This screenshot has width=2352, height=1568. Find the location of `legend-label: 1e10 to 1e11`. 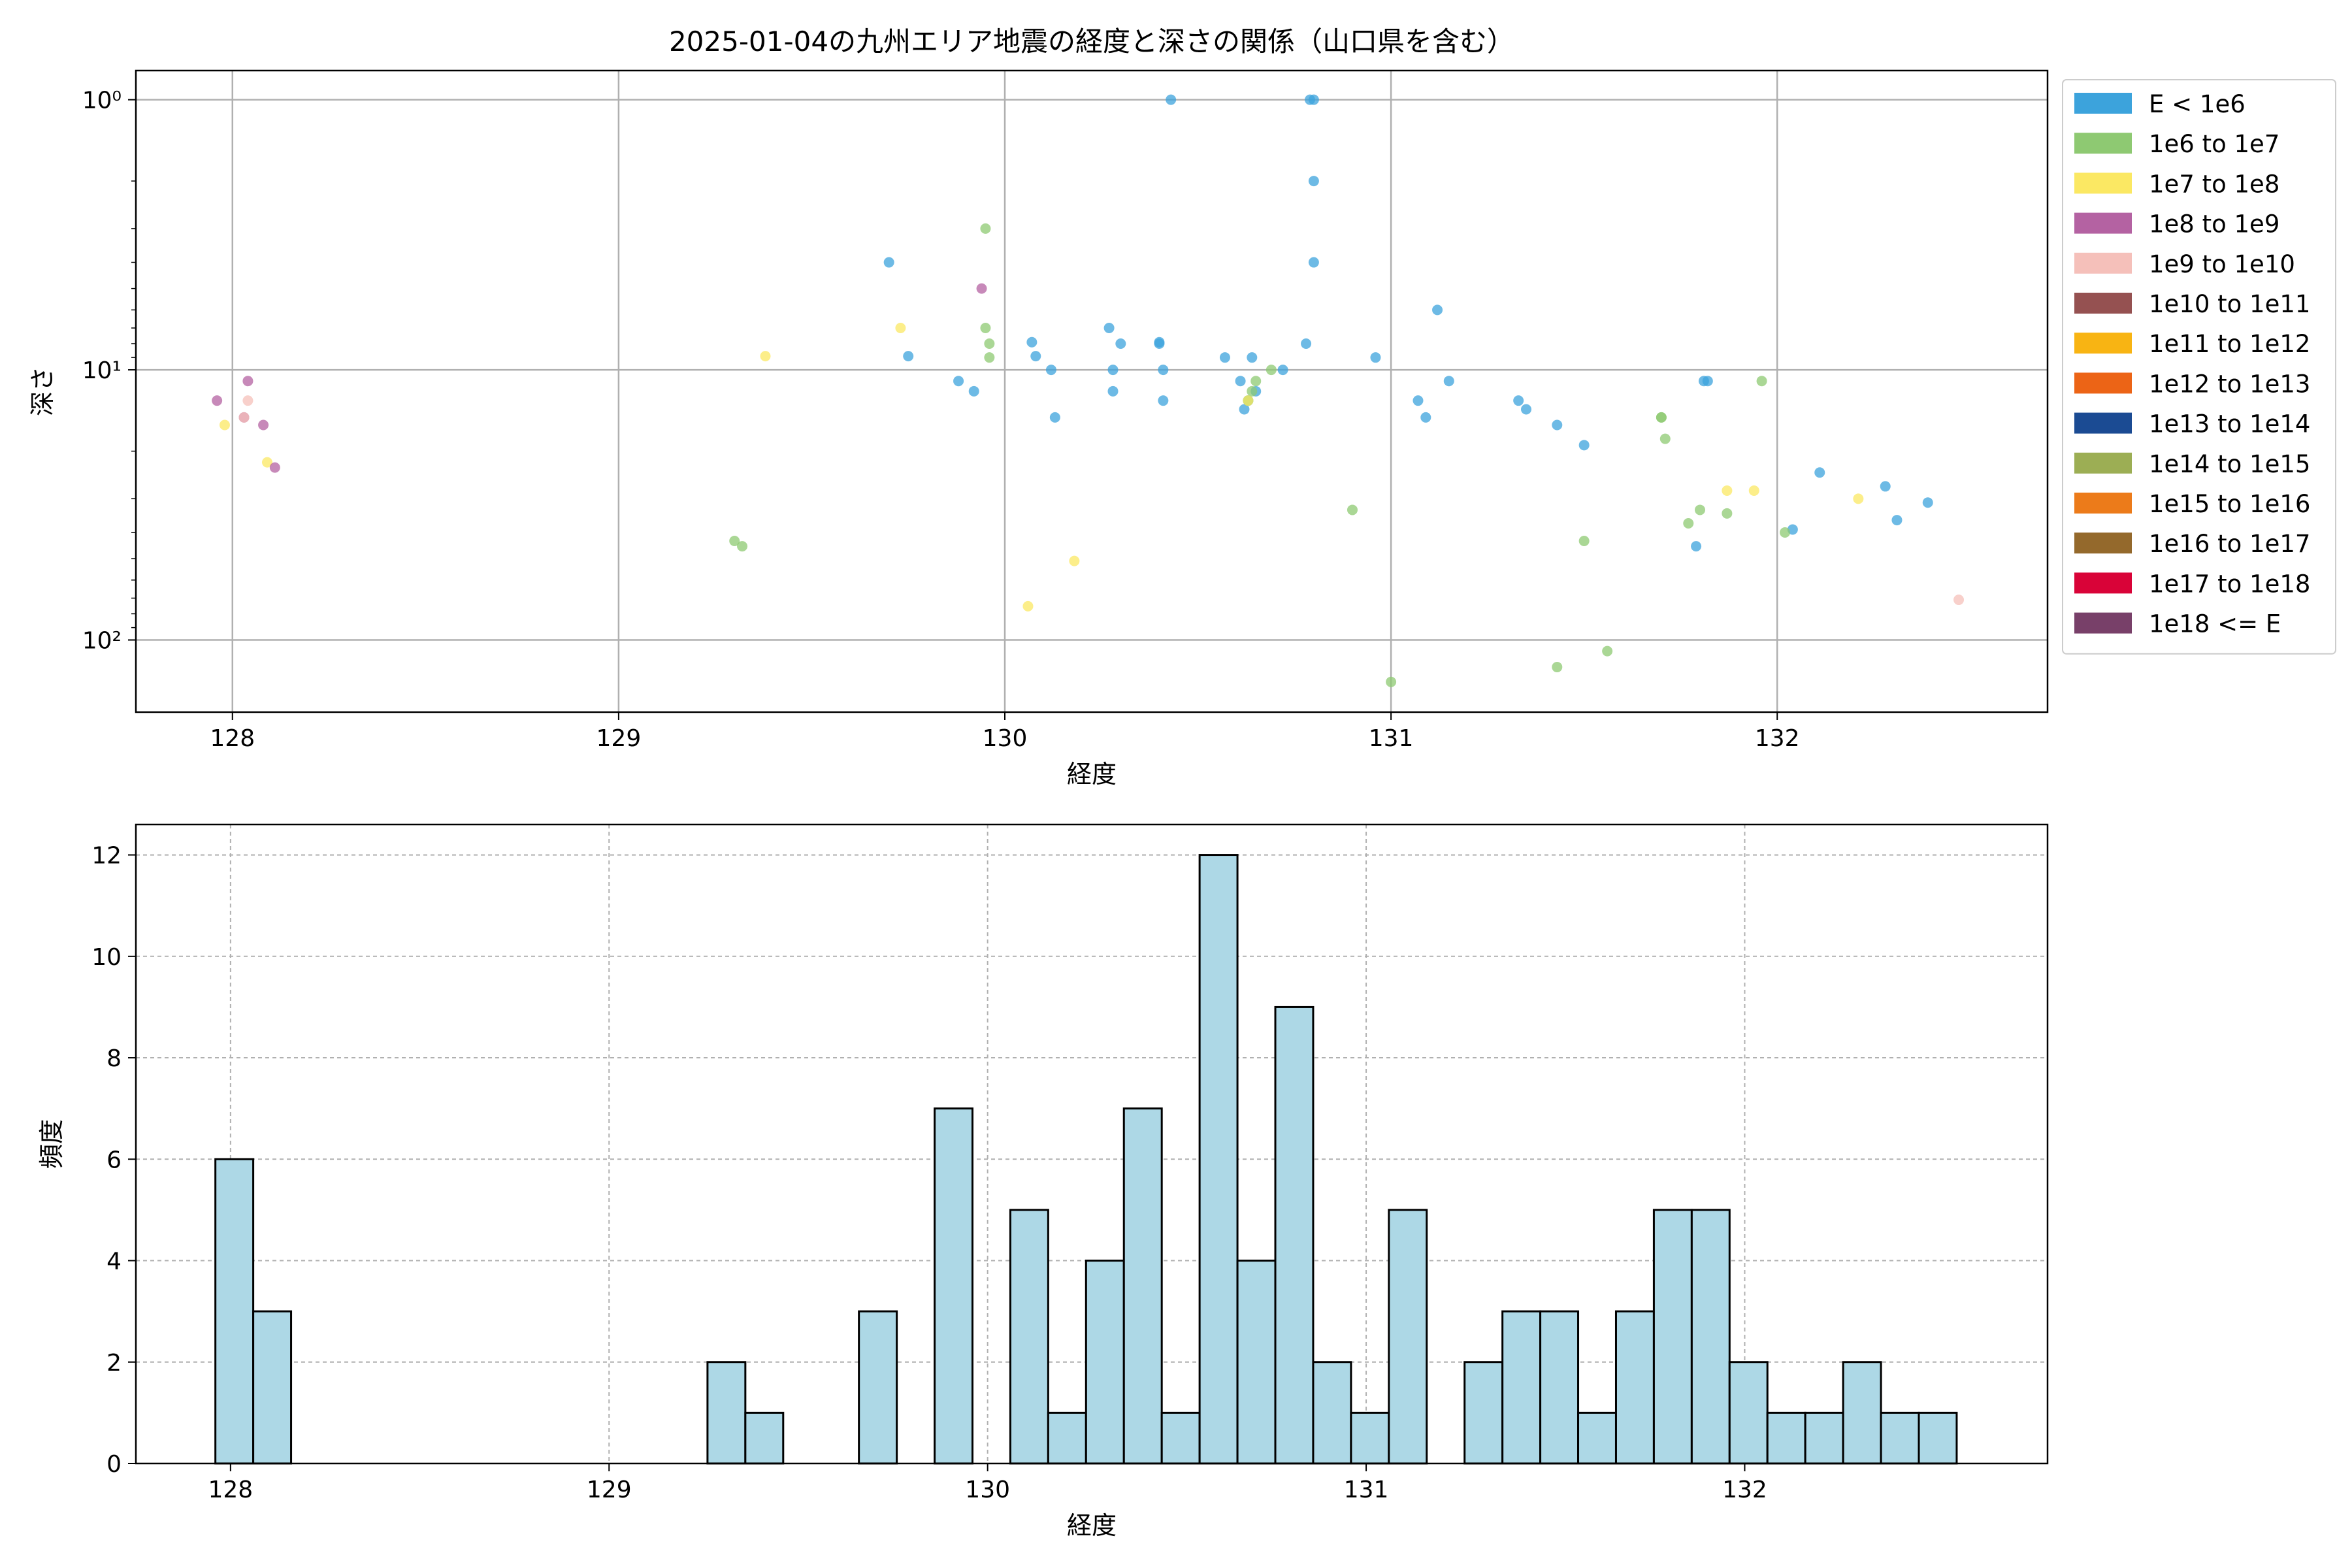

legend-label: 1e10 to 1e11 is located at coordinates (2229, 304).